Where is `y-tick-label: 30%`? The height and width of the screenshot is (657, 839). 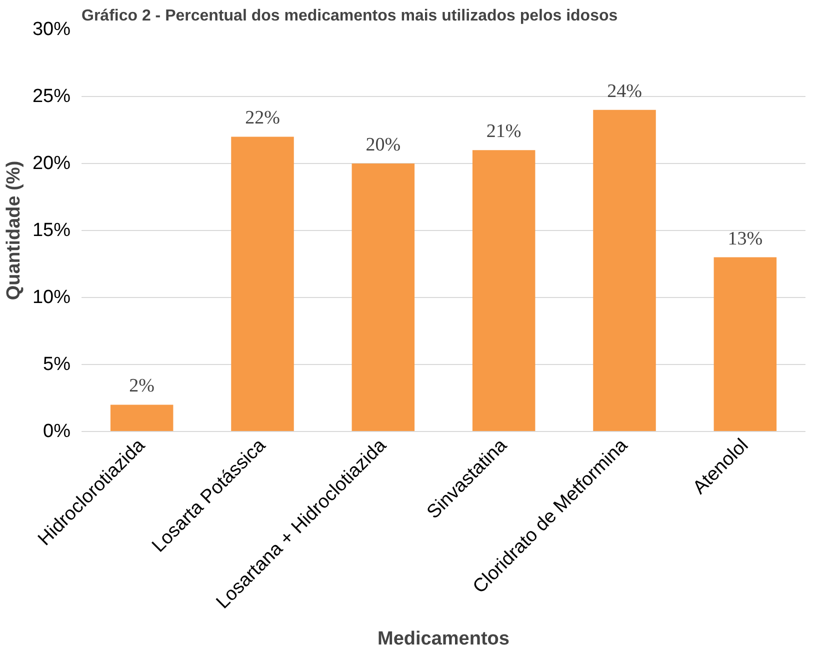
y-tick-label: 30% is located at coordinates (51, 29).